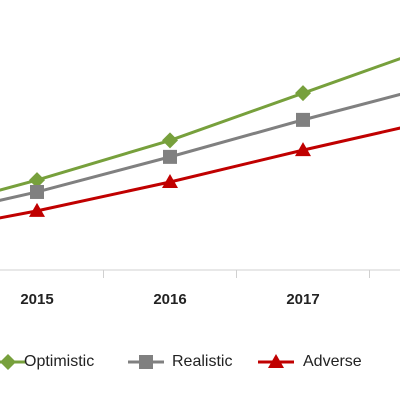 Image resolution: width=400 pixels, height=400 pixels. Describe the element at coordinates (332, 361) in the screenshot. I see `legend-label: Adverse` at that location.